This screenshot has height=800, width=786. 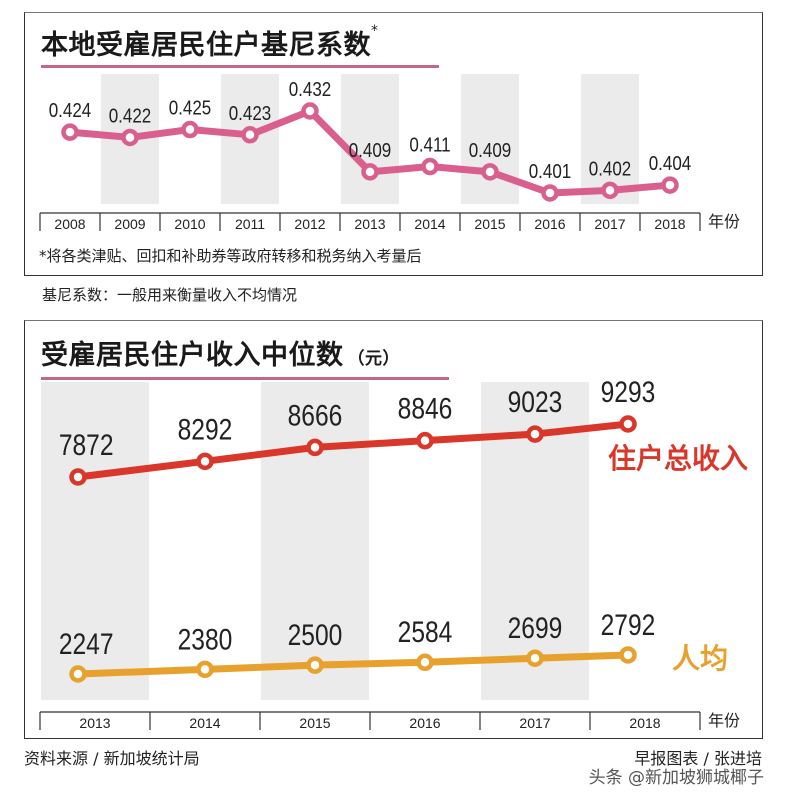 I want to click on household-value-label: 8292, so click(x=205, y=429).